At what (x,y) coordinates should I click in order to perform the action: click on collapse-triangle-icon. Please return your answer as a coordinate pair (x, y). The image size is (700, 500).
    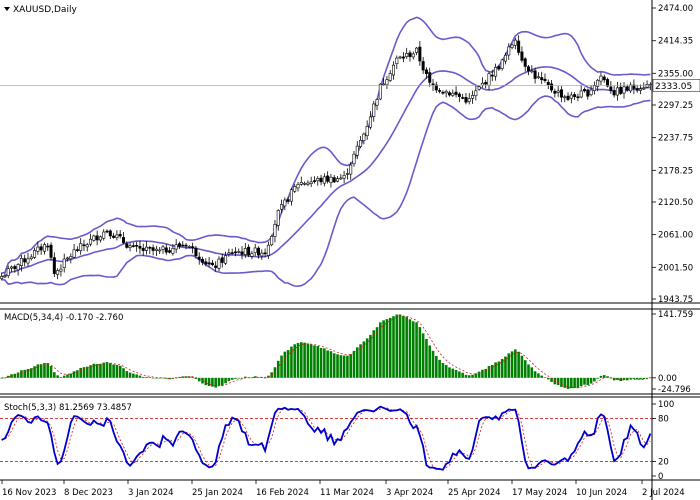
    Looking at the image, I should click on (7, 9).